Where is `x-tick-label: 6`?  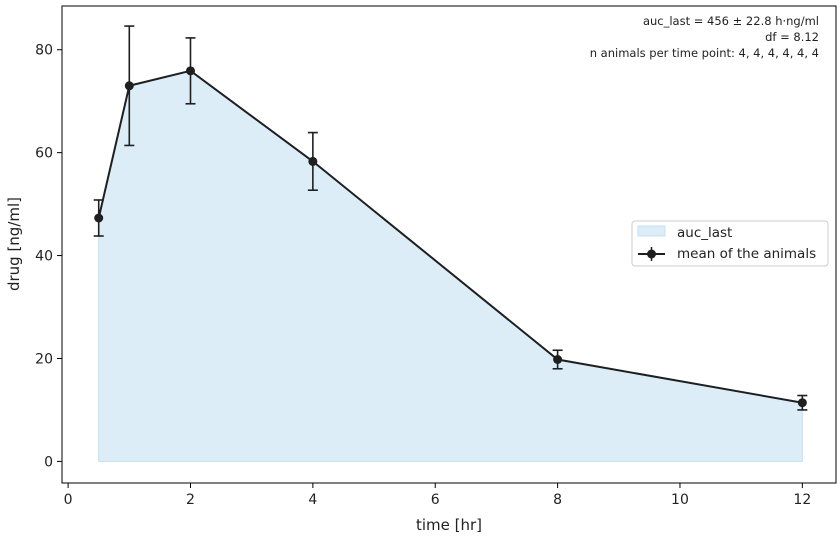
x-tick-label: 6 is located at coordinates (435, 500).